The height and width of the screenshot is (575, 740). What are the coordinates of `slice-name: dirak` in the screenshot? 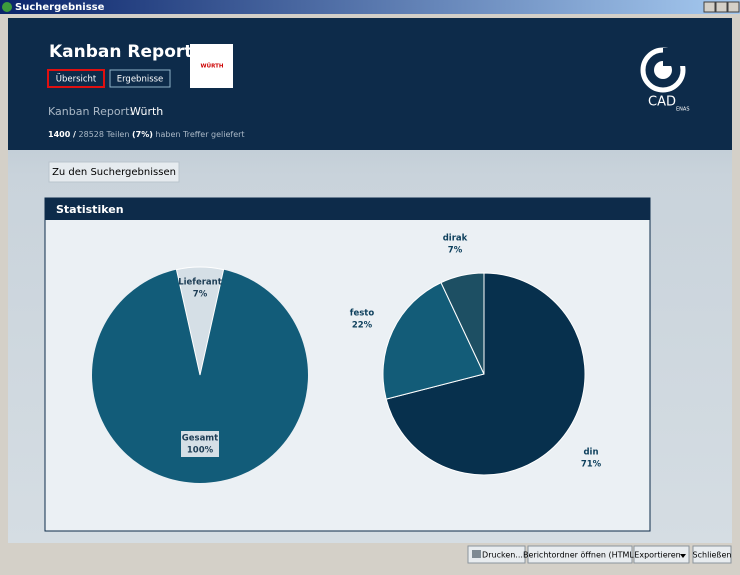 It's located at (455, 239).